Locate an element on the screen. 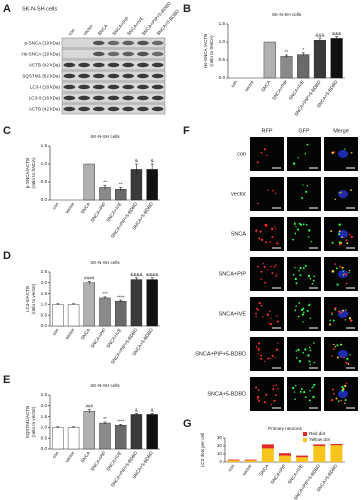  significance: ** is located at coordinates (105, 181).